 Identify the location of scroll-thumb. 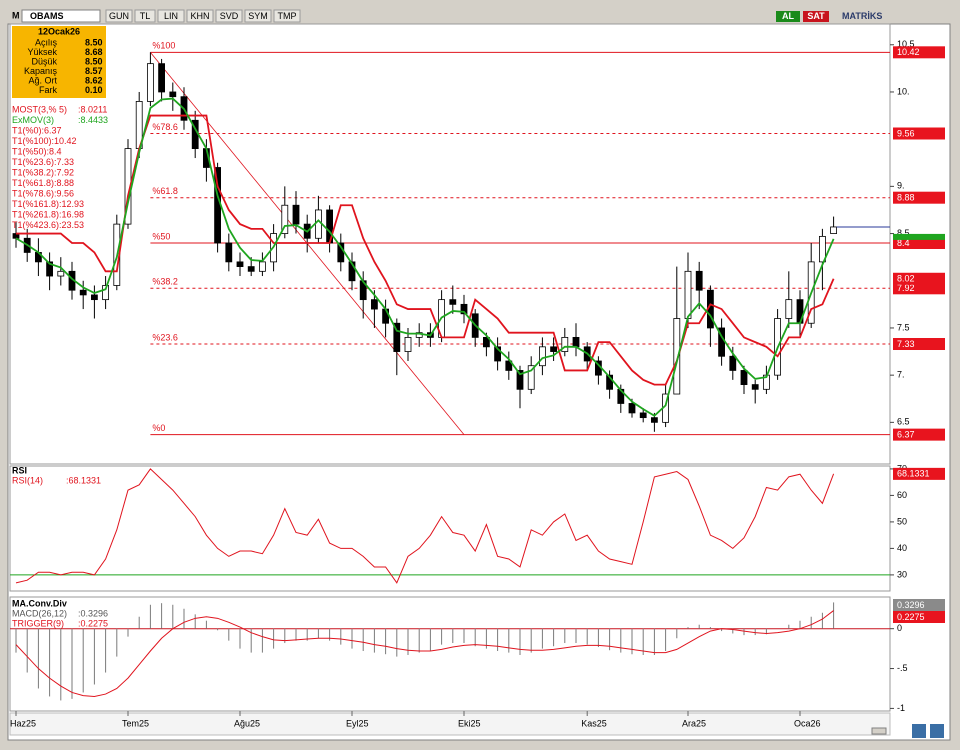
(879, 731).